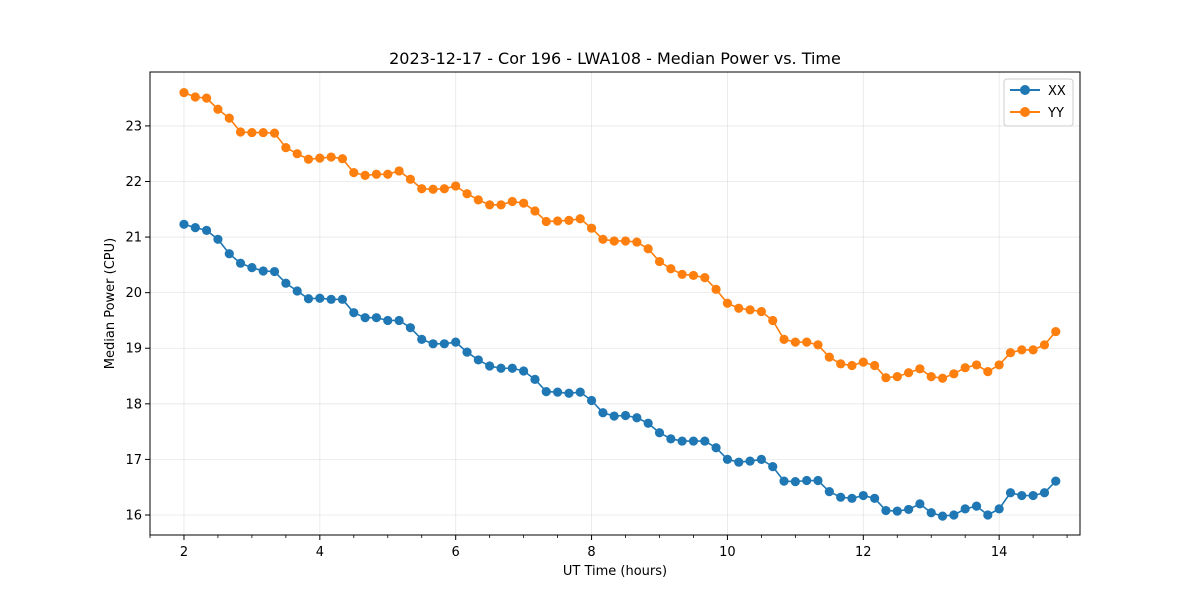  What do you see at coordinates (591, 552) in the screenshot?
I see `x-tick-label: 8` at bounding box center [591, 552].